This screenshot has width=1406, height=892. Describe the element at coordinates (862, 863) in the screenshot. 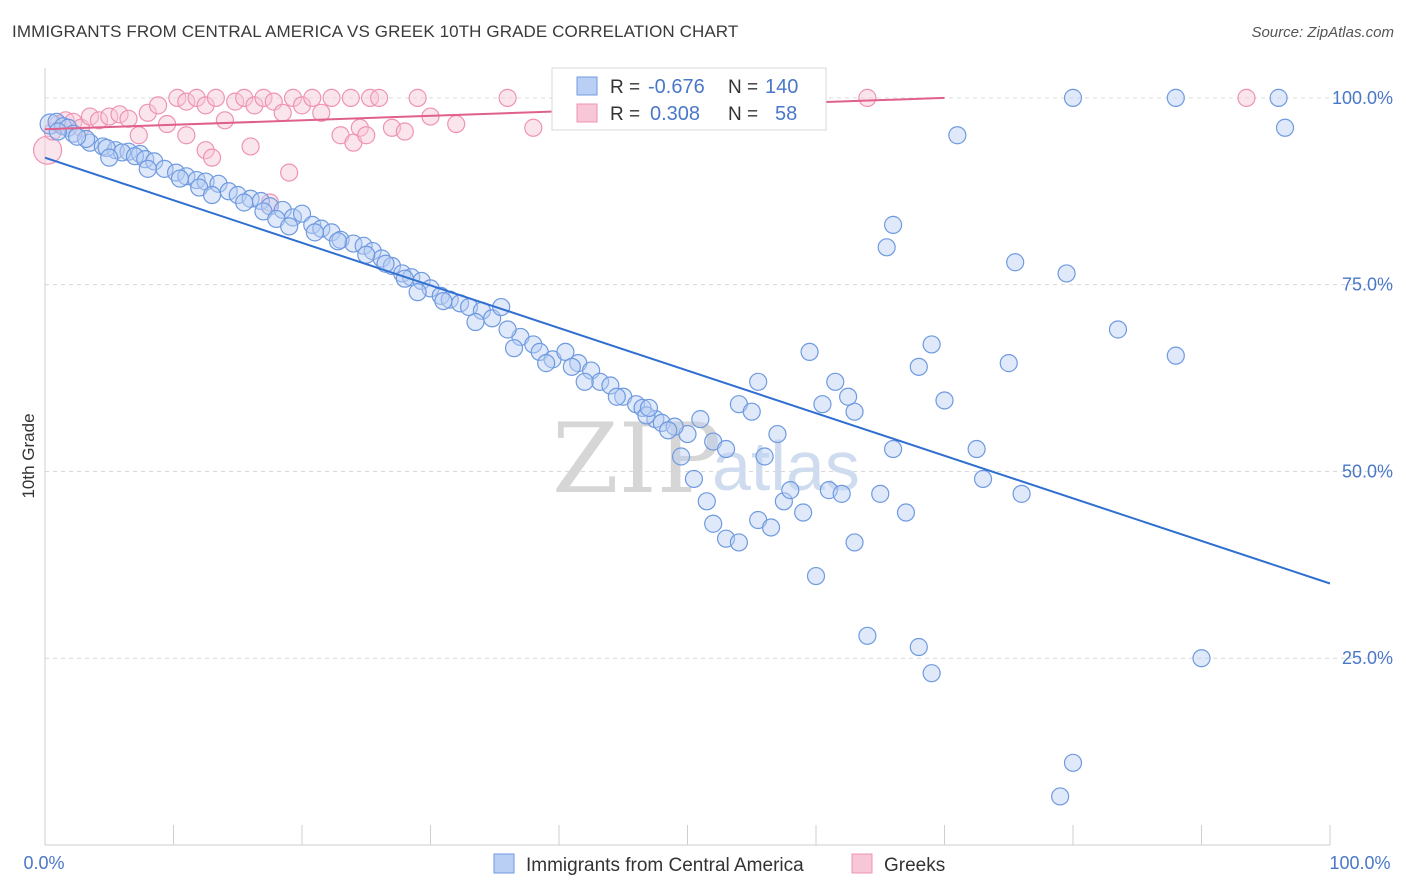

I see `legend-swatch-greeks` at that location.